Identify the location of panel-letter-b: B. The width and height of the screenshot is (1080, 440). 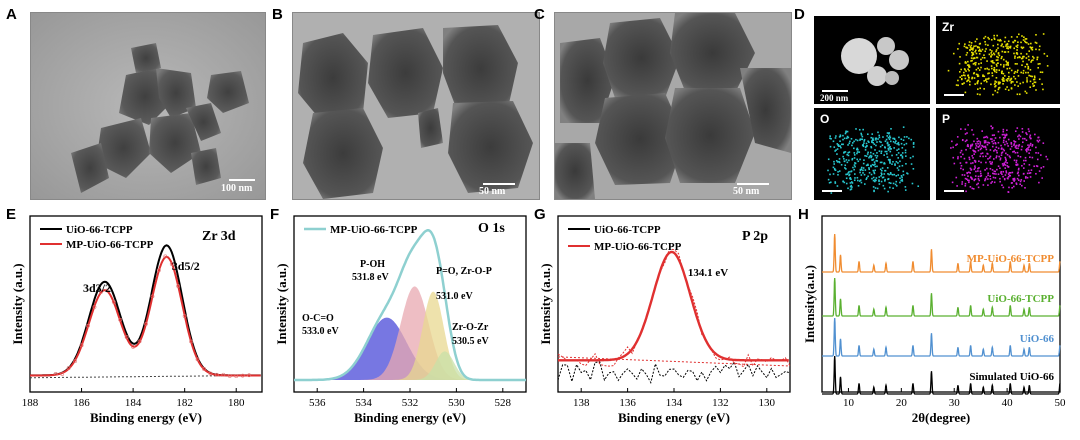
(277, 14).